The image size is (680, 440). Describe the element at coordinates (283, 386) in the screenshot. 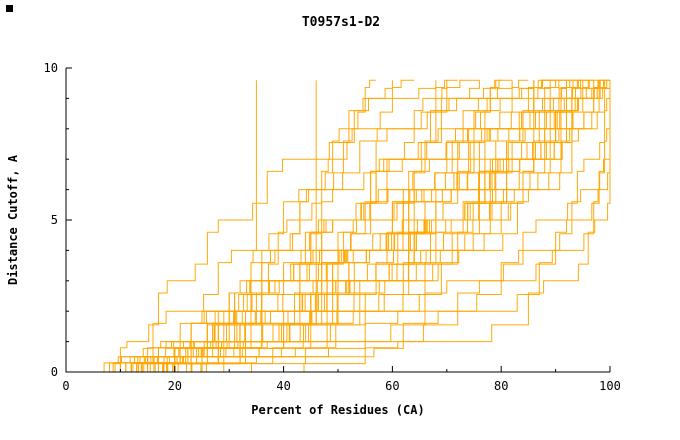

I see `x-tick-label: 40` at that location.